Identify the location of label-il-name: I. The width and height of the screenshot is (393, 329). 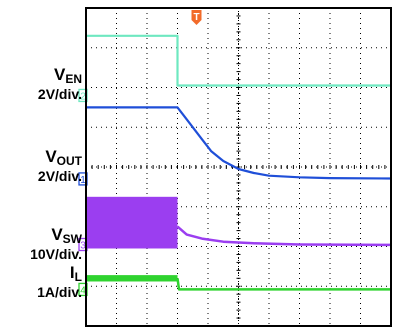
(72, 272).